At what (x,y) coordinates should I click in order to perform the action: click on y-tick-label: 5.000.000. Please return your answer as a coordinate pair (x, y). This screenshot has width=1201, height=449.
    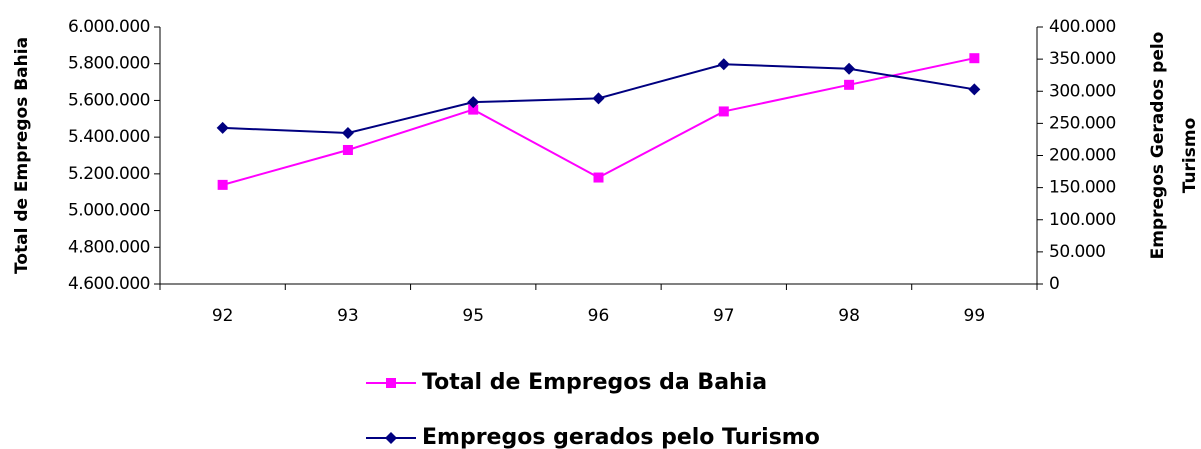
    Looking at the image, I should click on (109, 211).